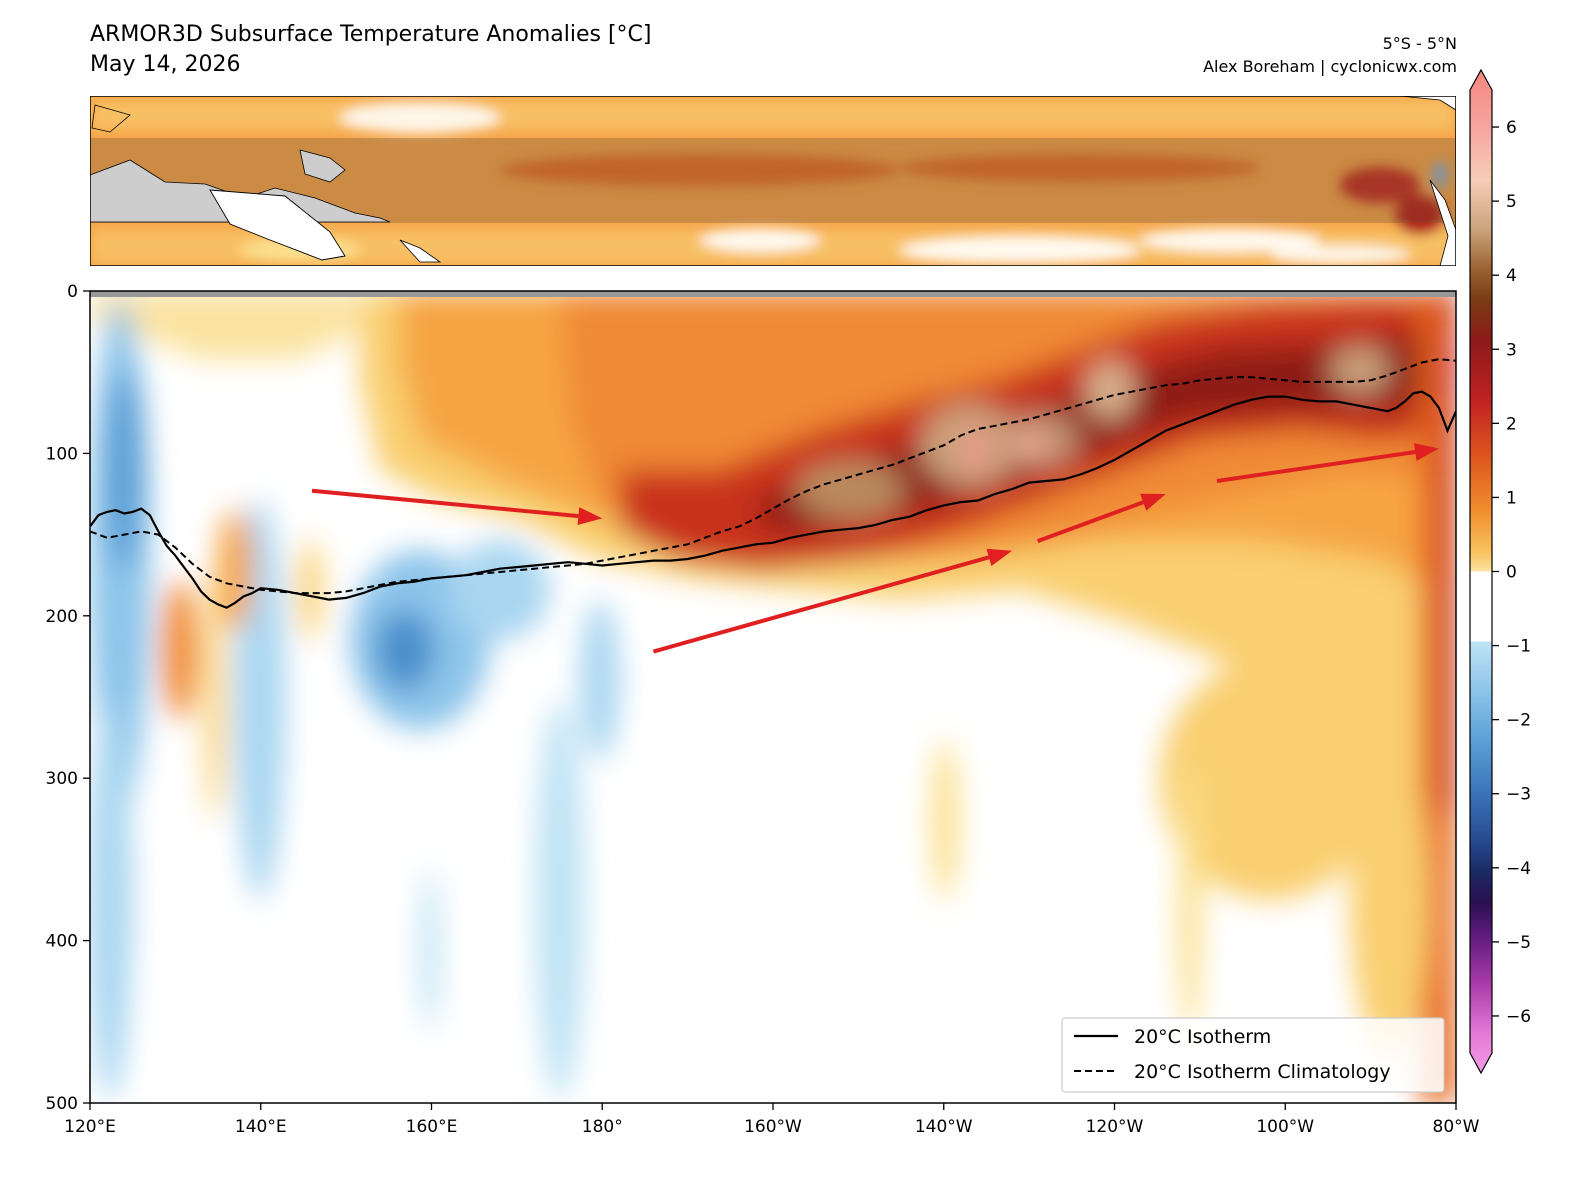 This screenshot has width=1580, height=1180. I want to click on y-tick-label: 400, so click(62, 942).